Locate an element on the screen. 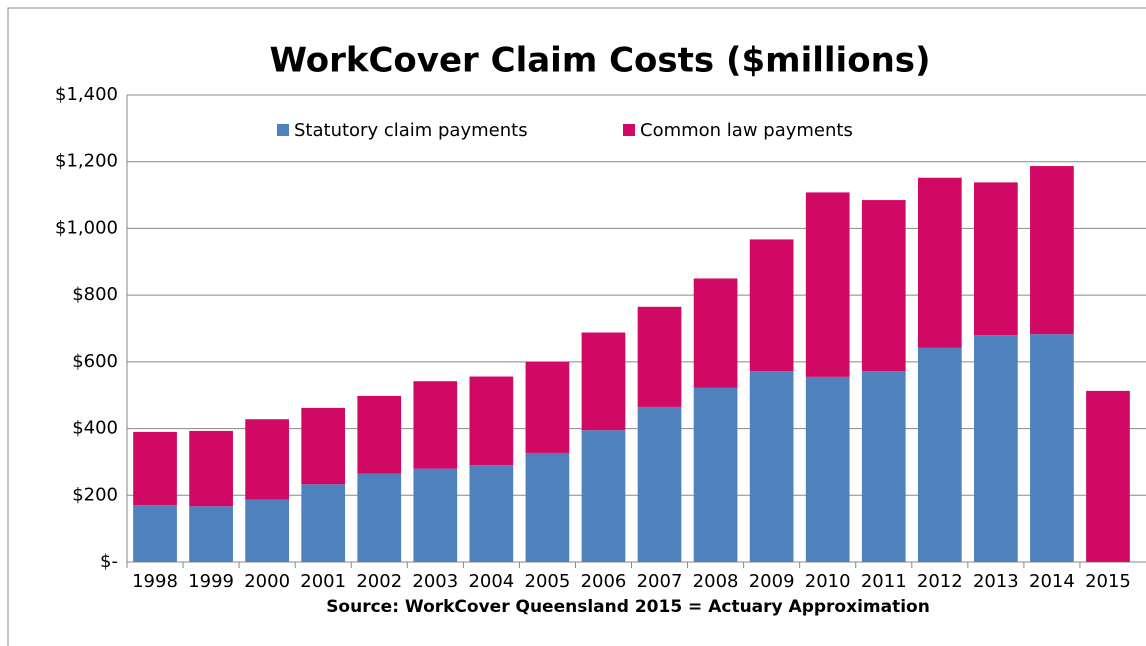 This screenshot has width=1146, height=646. x-tick-label: 2003 is located at coordinates (435, 581).